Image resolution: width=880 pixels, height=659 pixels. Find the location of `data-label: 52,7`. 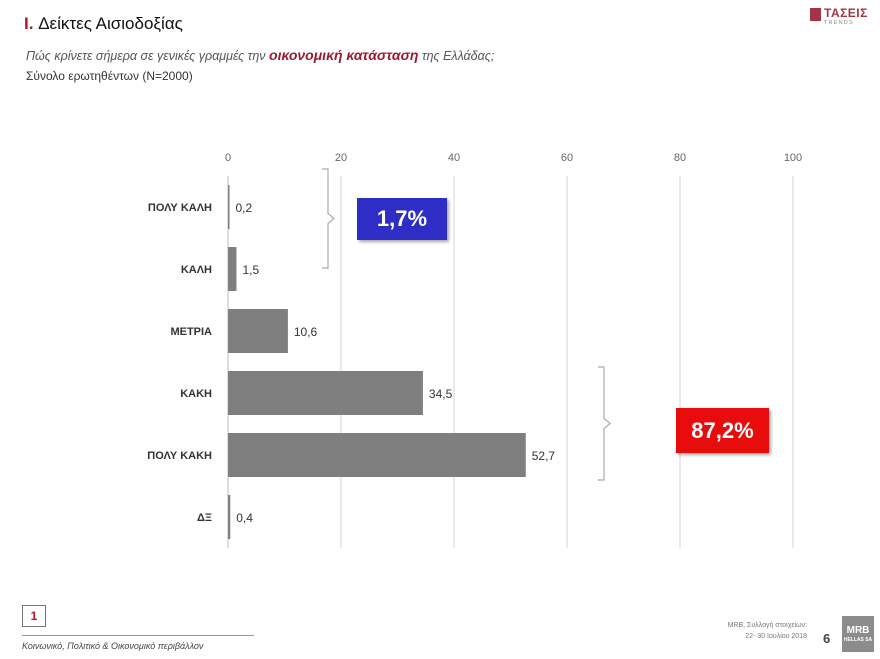

data-label: 52,7 is located at coordinates (544, 456).